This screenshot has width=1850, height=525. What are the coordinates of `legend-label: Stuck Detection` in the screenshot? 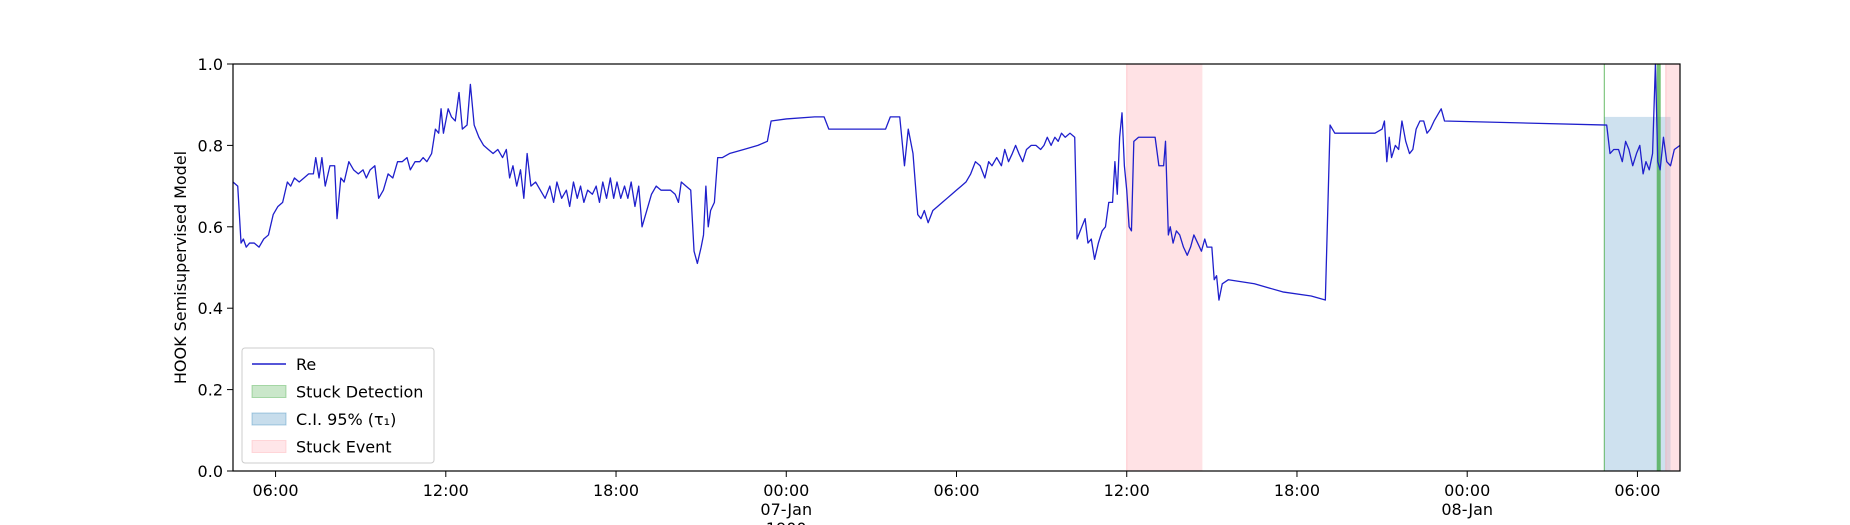 It's located at (359, 392).